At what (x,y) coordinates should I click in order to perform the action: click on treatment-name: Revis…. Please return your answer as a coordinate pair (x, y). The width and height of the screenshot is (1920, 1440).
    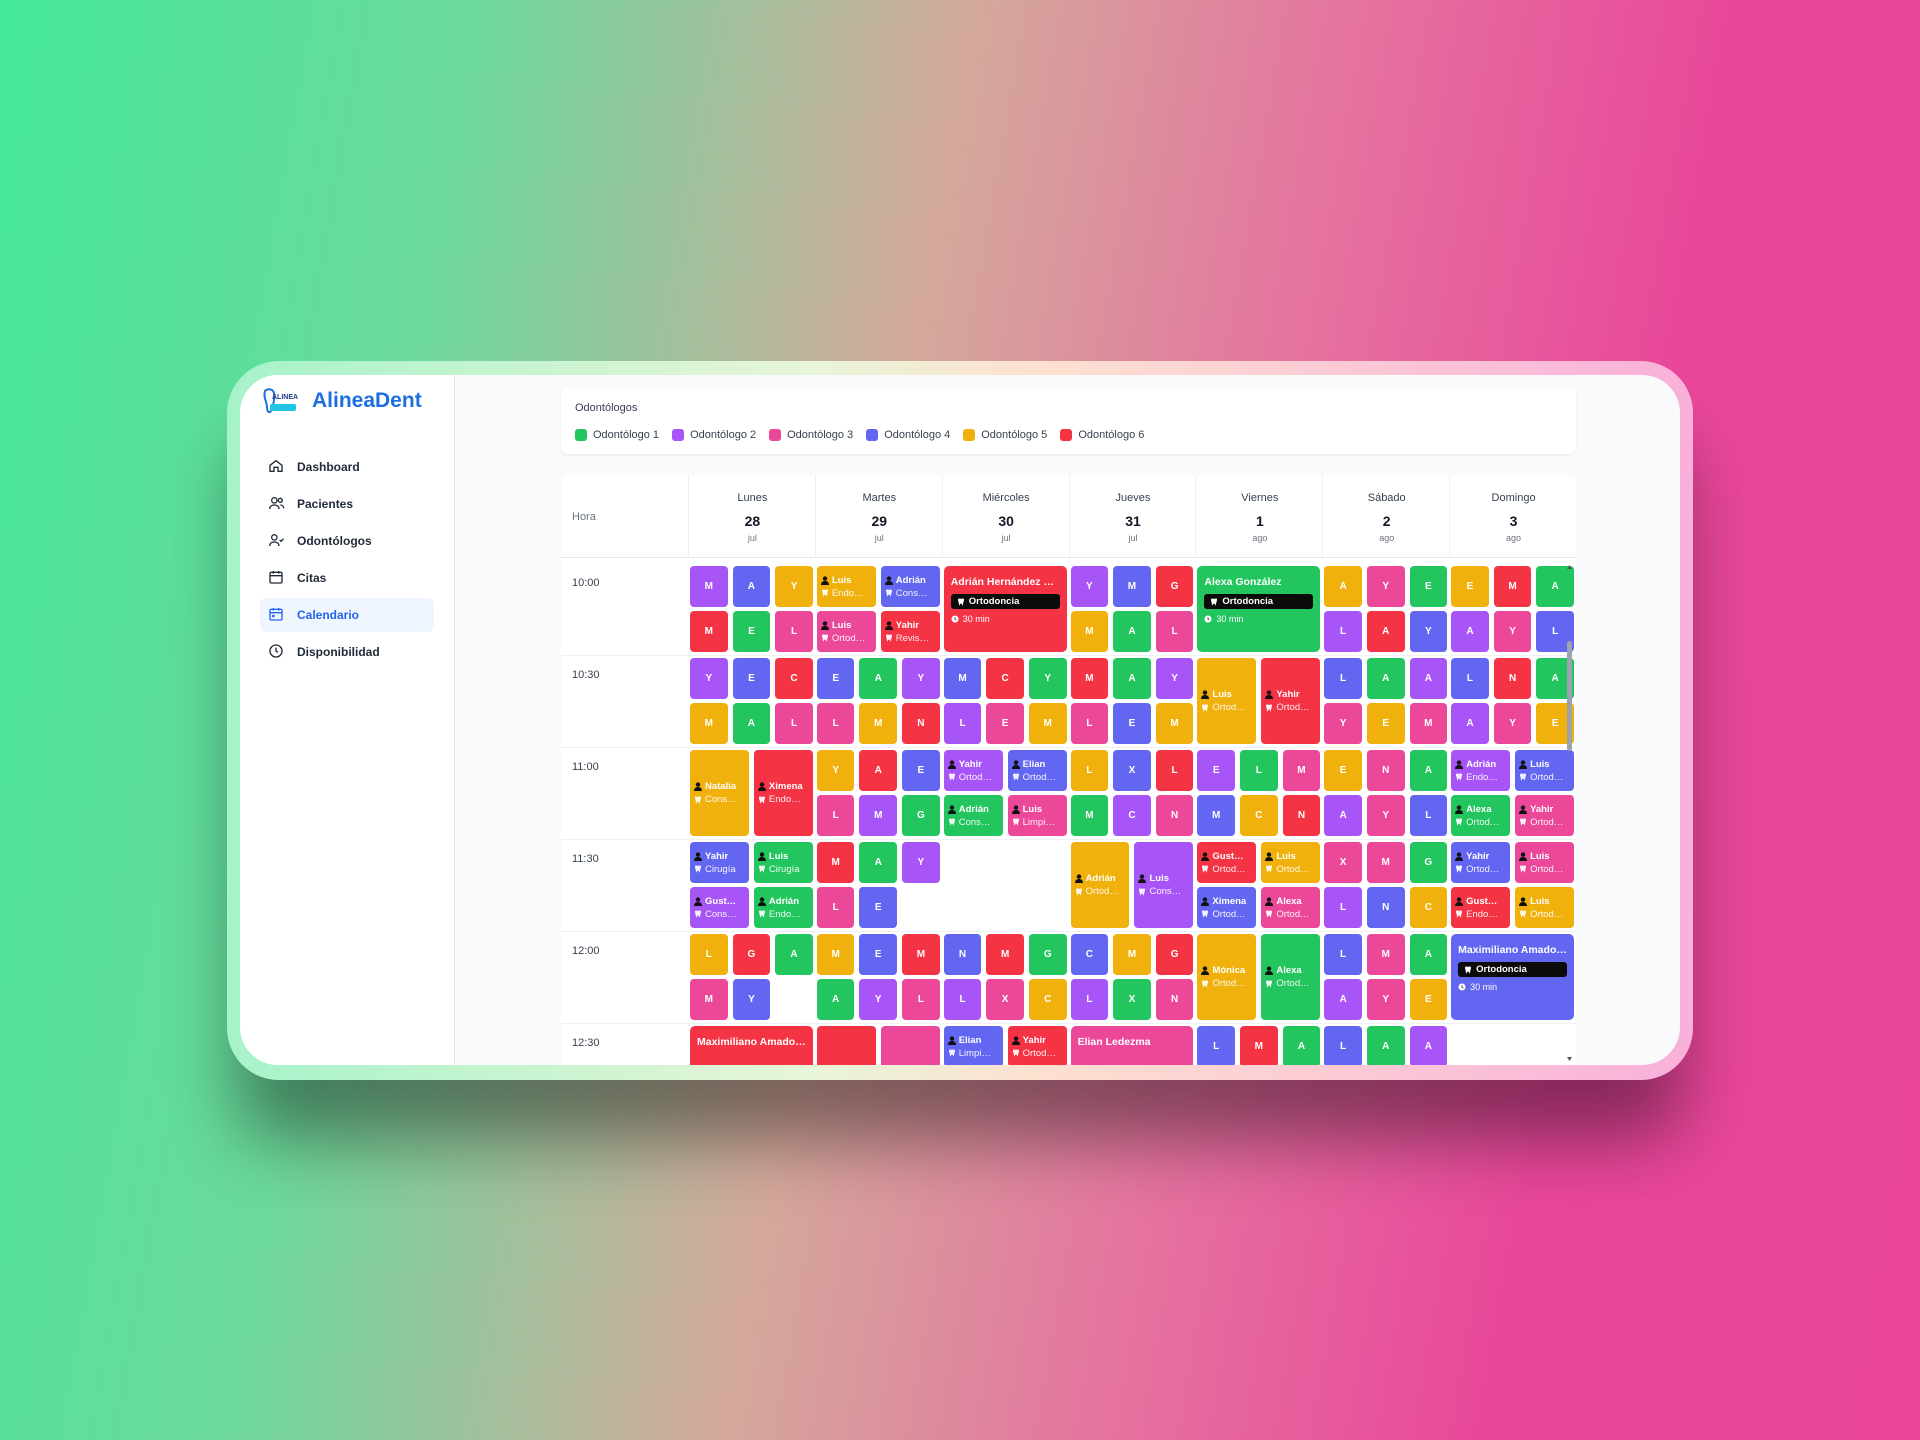
    Looking at the image, I should click on (912, 638).